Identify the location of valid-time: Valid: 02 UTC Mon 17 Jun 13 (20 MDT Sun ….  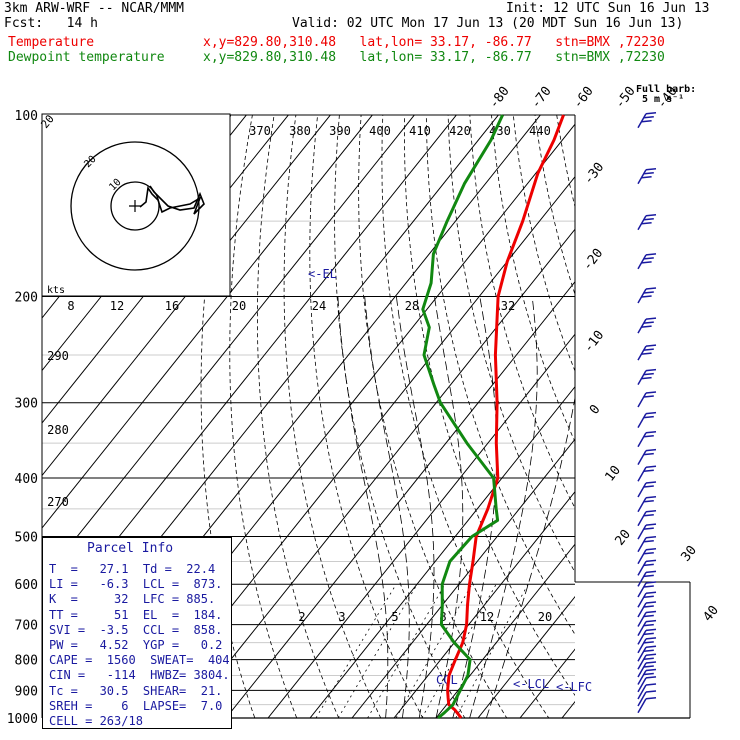
(488, 23).